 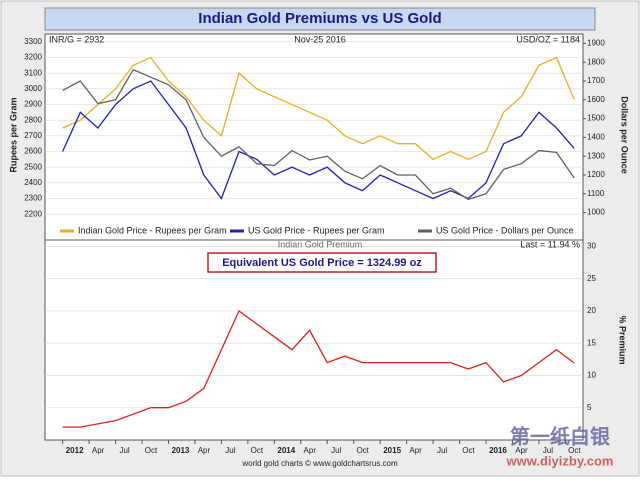 I want to click on annotation: Nov-25 2016, so click(x=320, y=39).